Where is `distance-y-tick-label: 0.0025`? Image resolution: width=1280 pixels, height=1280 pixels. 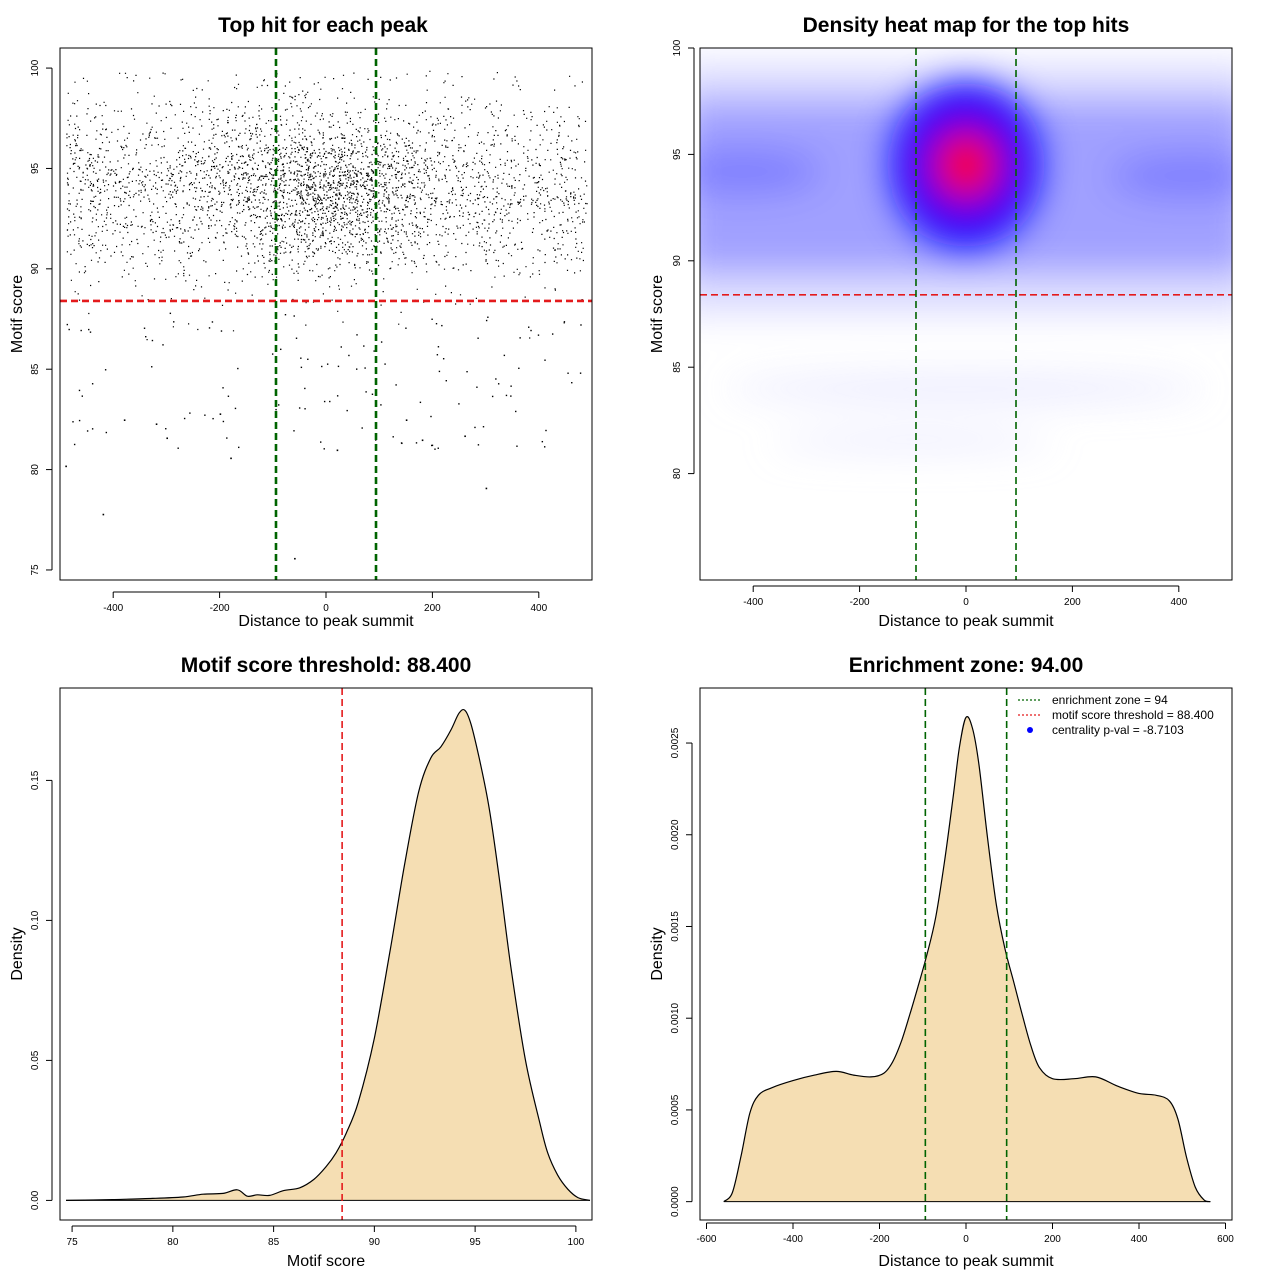
distance-y-tick-label: 0.0025 is located at coordinates (675, 742).